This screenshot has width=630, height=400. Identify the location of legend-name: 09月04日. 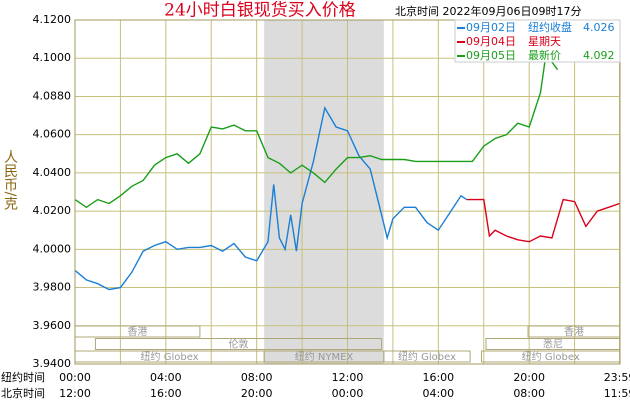
(491, 41).